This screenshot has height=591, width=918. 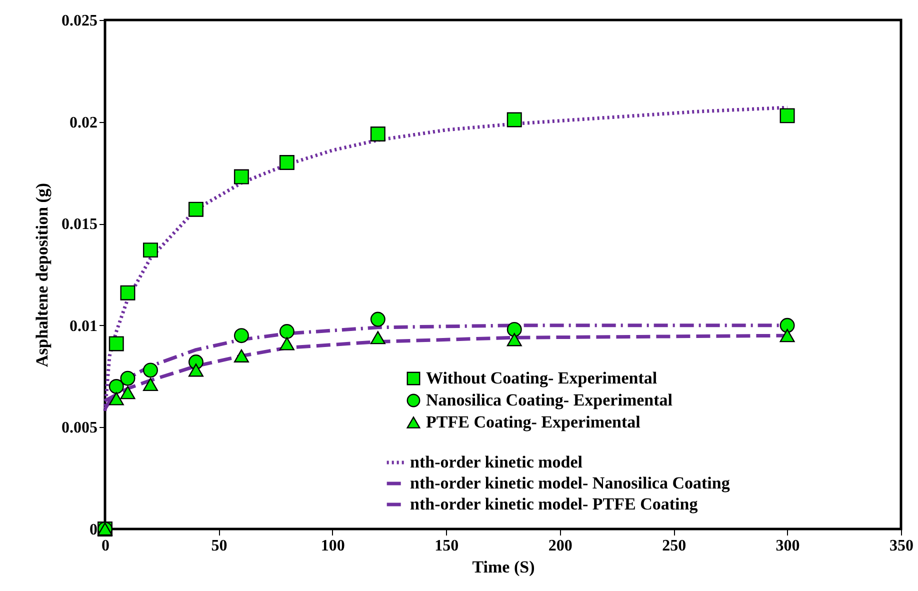 What do you see at coordinates (674, 546) in the screenshot?
I see `x-tick-label: 250` at bounding box center [674, 546].